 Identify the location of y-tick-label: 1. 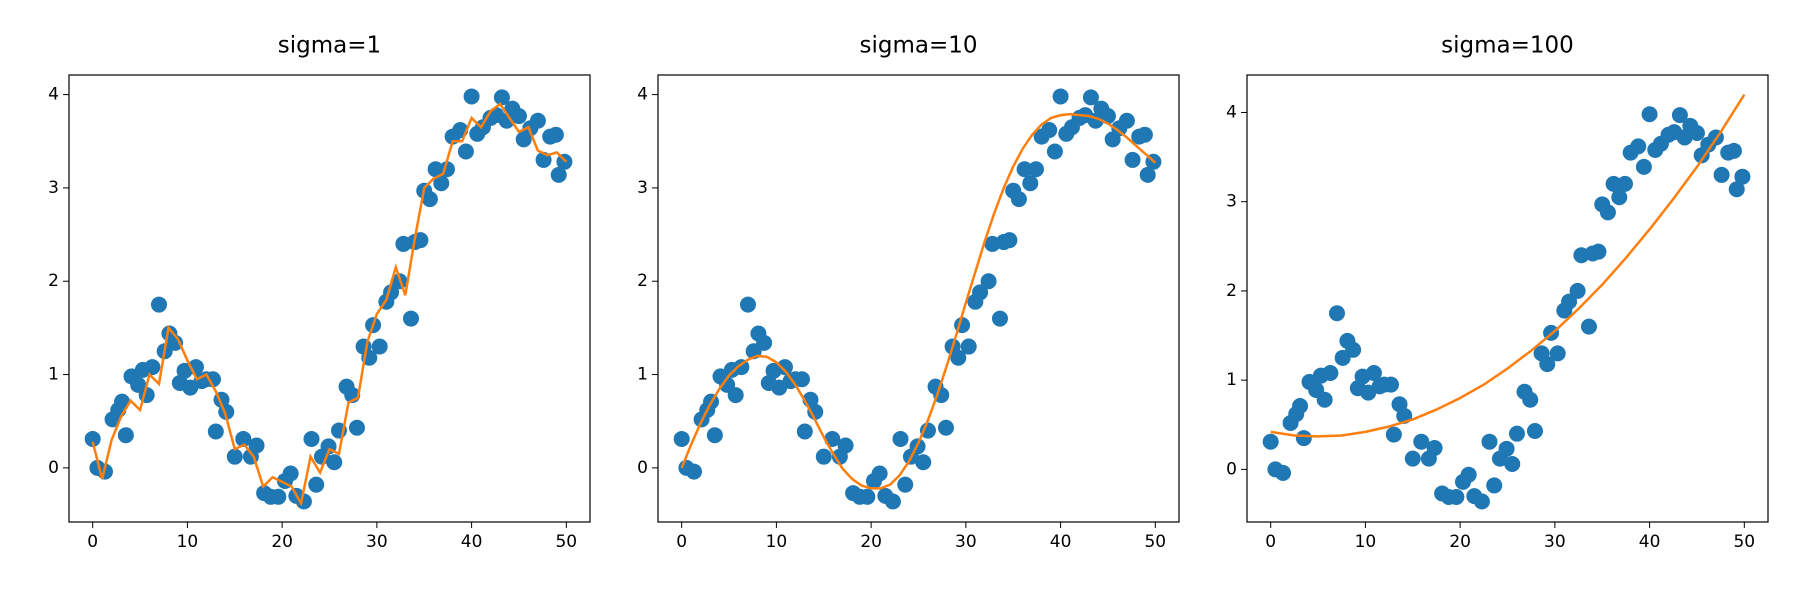
(53, 375).